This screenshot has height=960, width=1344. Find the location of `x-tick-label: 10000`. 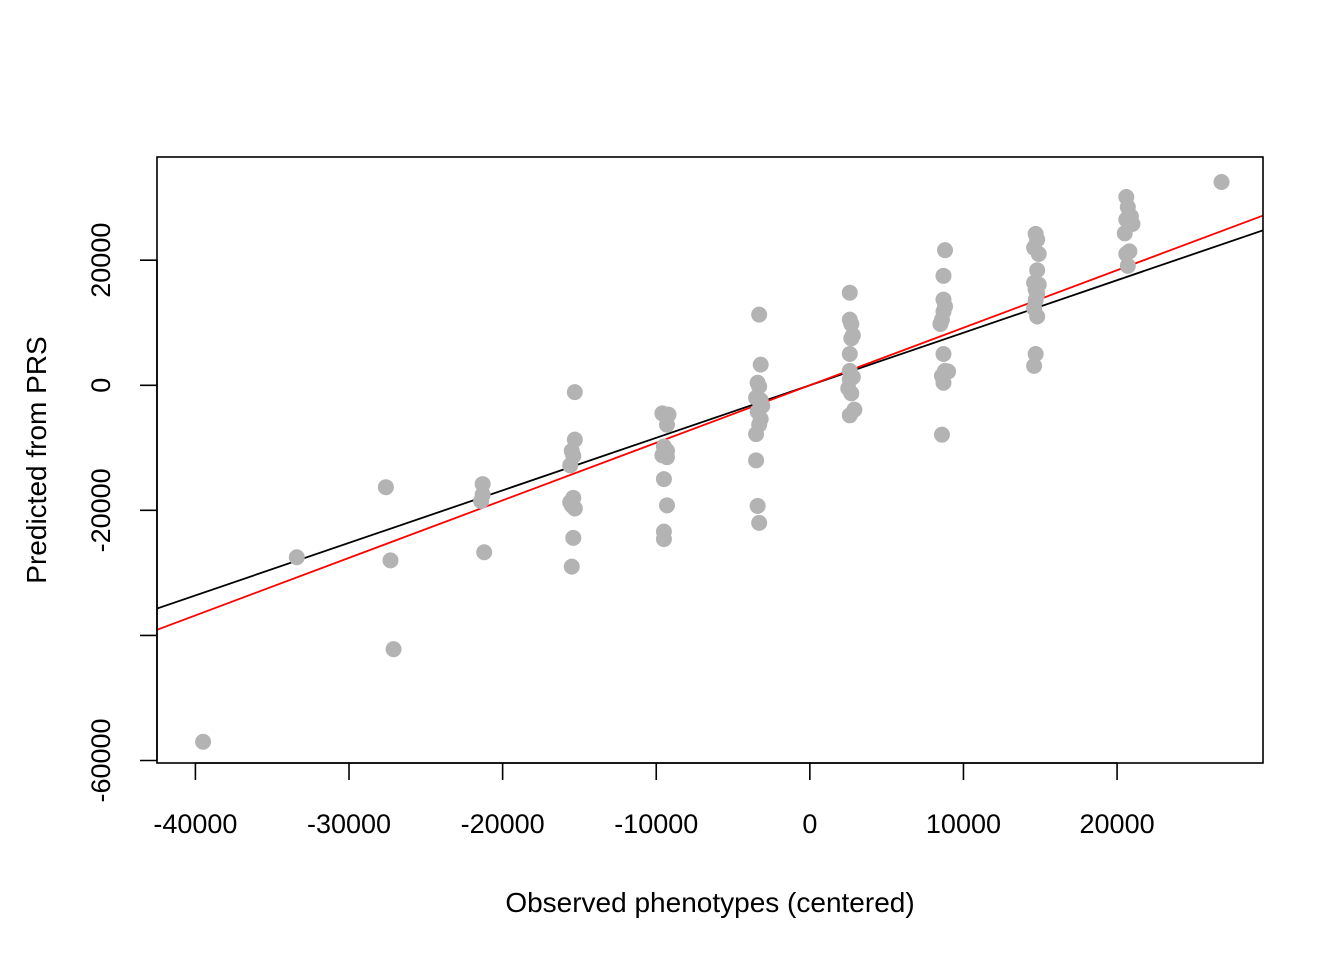

x-tick-label: 10000 is located at coordinates (963, 824).